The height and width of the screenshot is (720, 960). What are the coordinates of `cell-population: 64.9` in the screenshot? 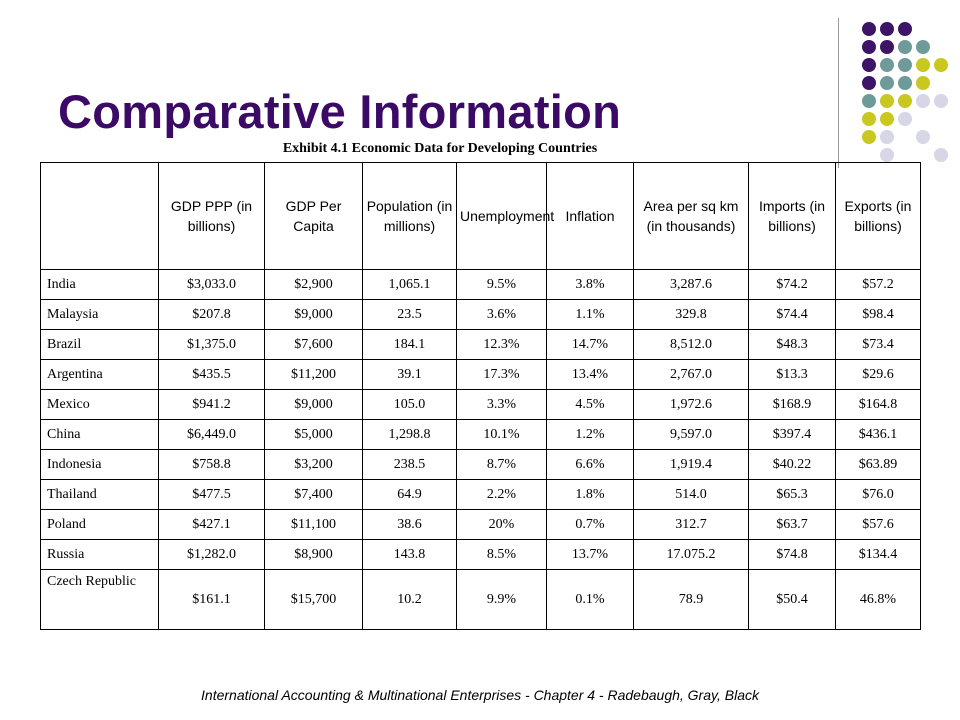 It's located at (409, 494).